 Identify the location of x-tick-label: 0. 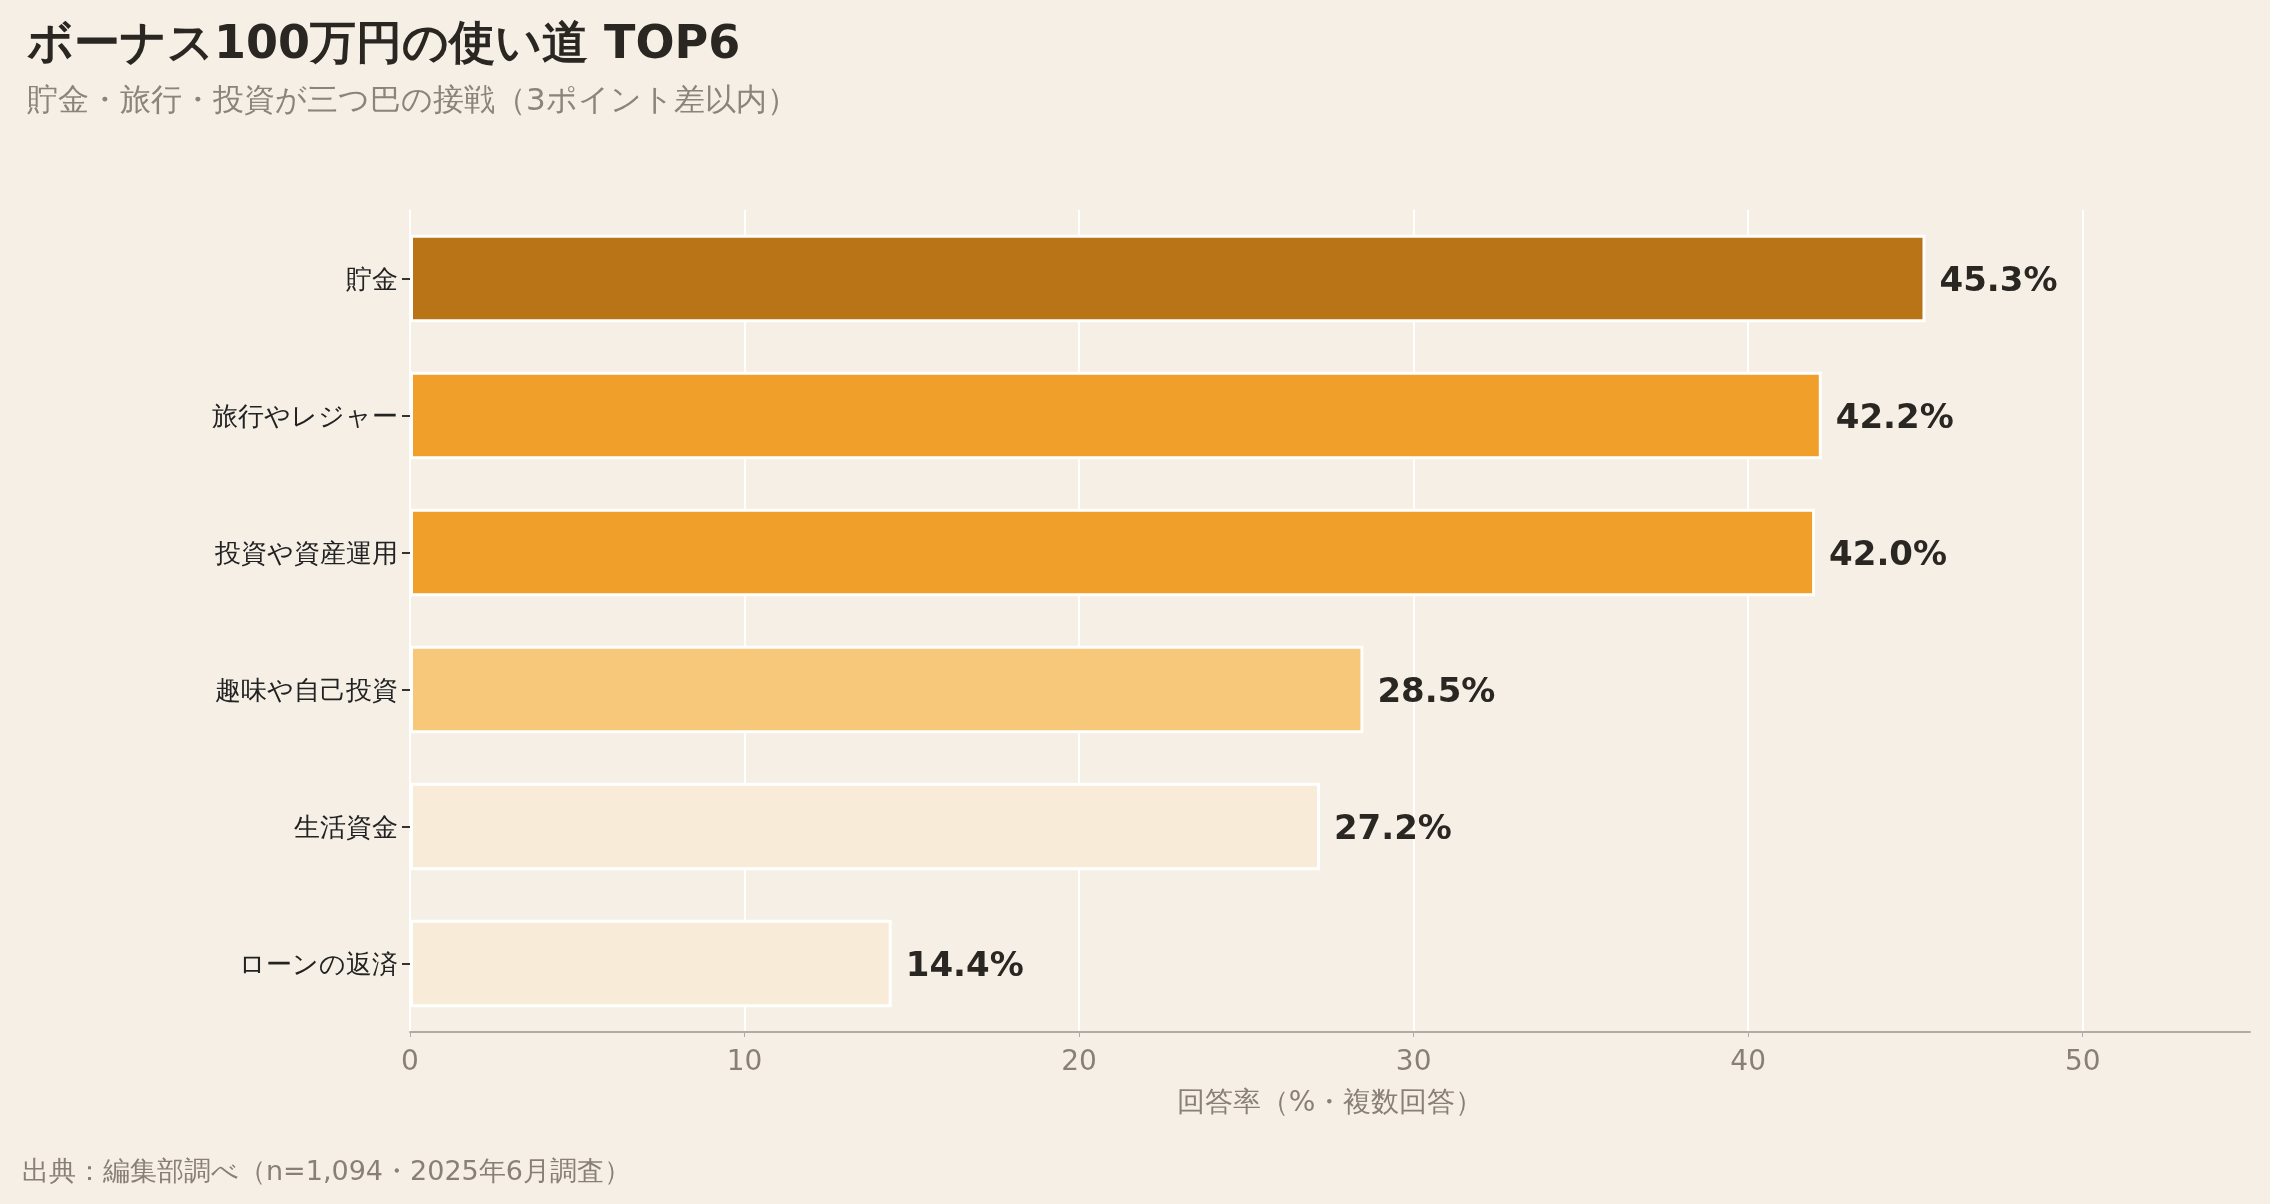
(410, 1060).